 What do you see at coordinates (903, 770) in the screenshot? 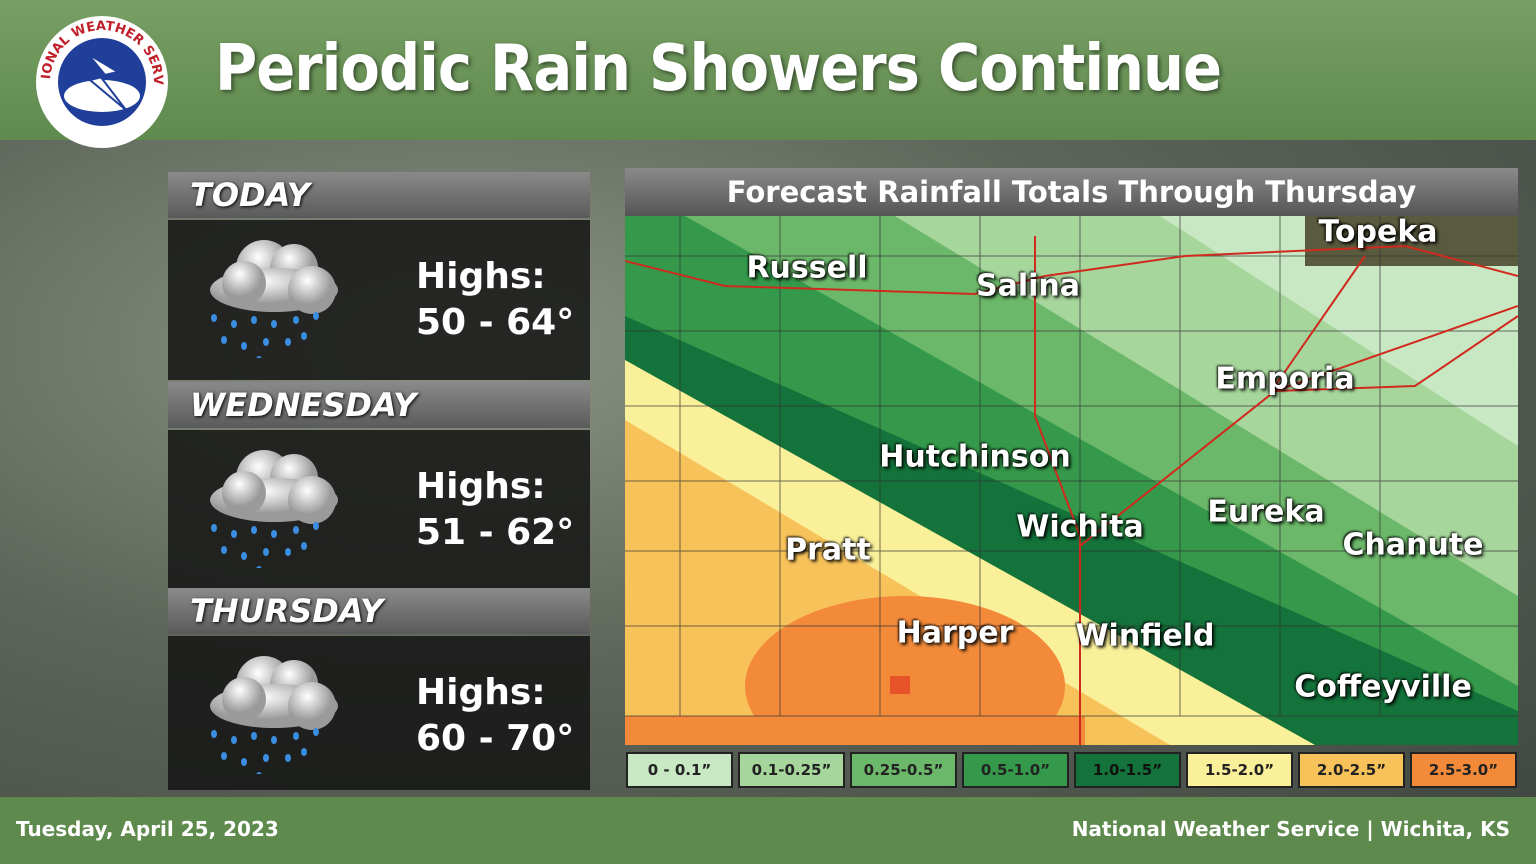
I see `legend-item: 0.25-0.5”` at bounding box center [903, 770].